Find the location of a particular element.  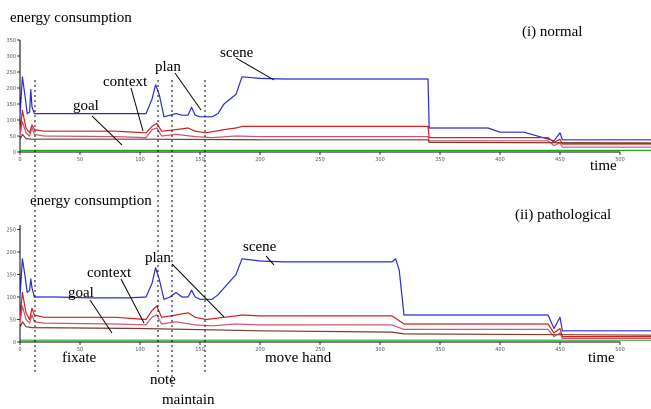

panel1-leader-goal is located at coordinates (107, 130).